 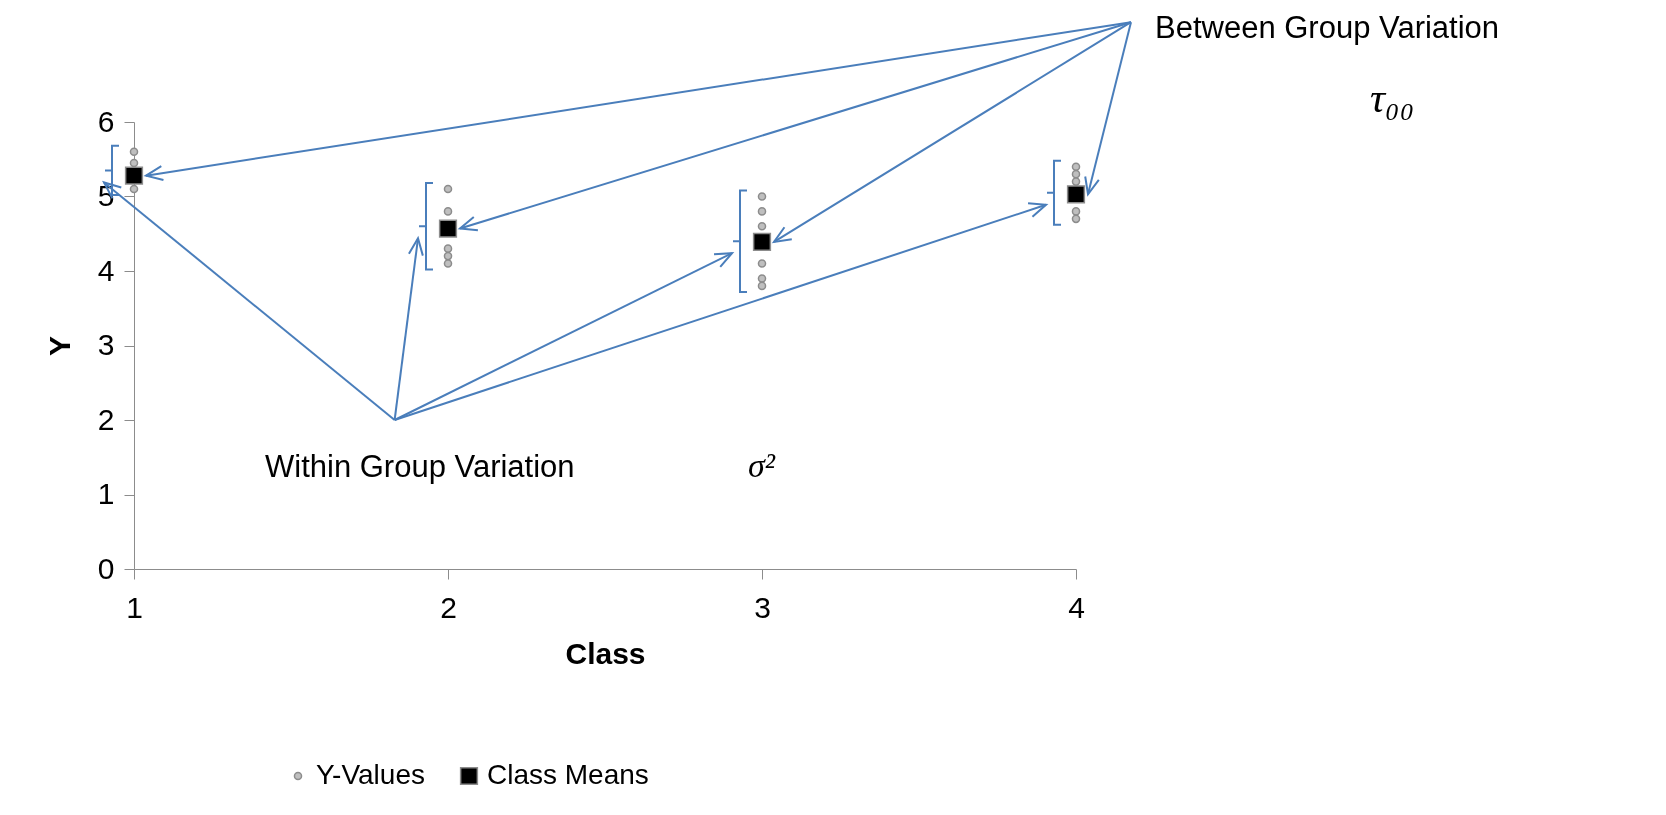 What do you see at coordinates (762, 607) in the screenshot?
I see `x-tick-label: 3` at bounding box center [762, 607].